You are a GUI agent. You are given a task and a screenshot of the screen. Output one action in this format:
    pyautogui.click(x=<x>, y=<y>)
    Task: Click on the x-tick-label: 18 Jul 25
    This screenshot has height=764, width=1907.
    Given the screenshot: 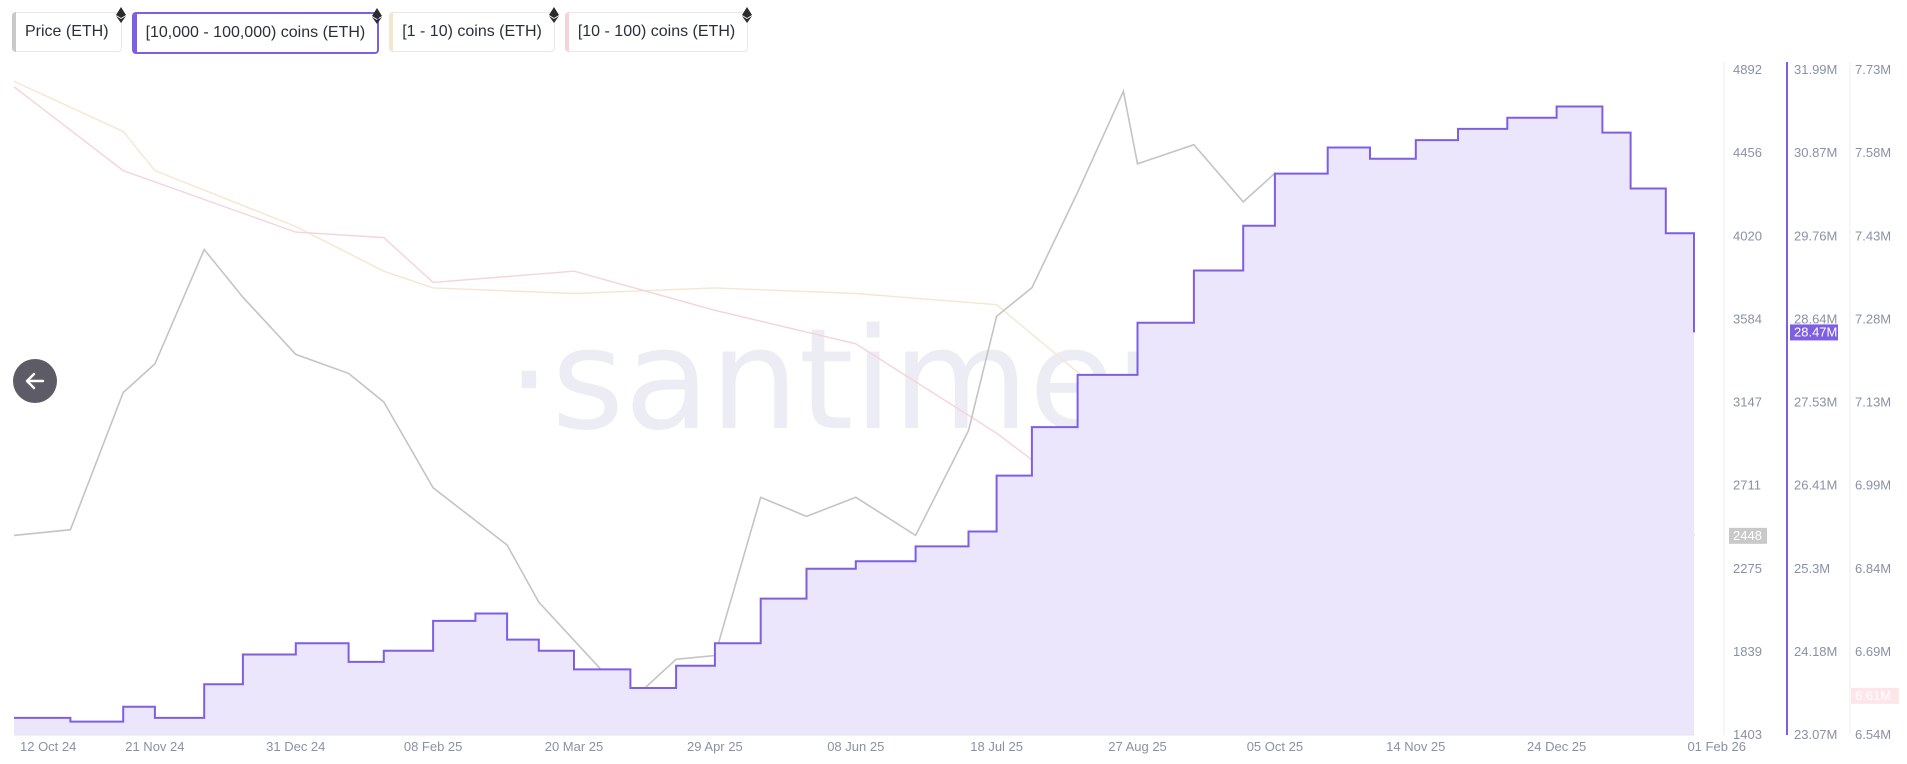 What is the action you would take?
    pyautogui.click(x=996, y=746)
    